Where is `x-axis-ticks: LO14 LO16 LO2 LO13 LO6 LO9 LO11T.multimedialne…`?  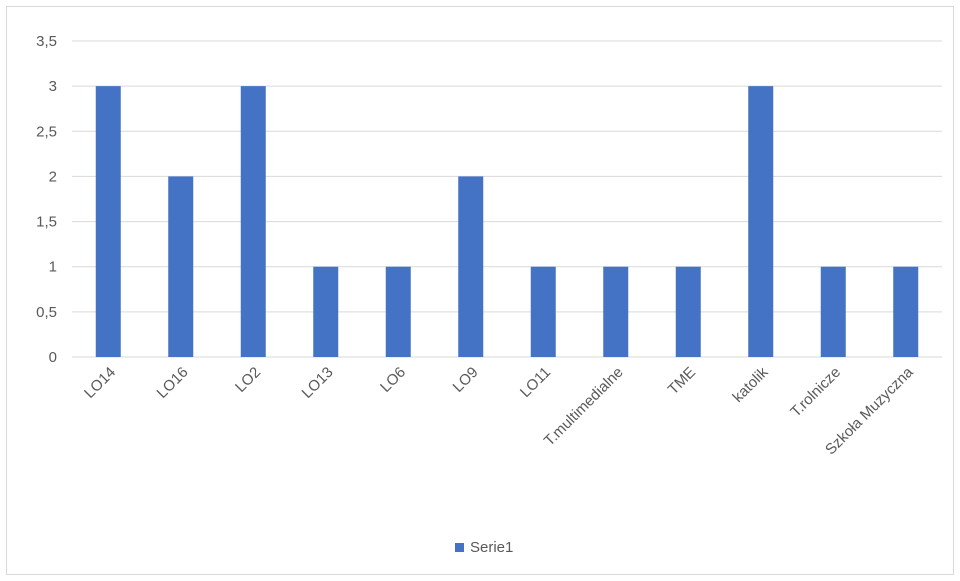 x-axis-ticks: LO14 LO16 LO2 LO13 LO6 LO9 LO11T.multimedialne… is located at coordinates (499, 410).